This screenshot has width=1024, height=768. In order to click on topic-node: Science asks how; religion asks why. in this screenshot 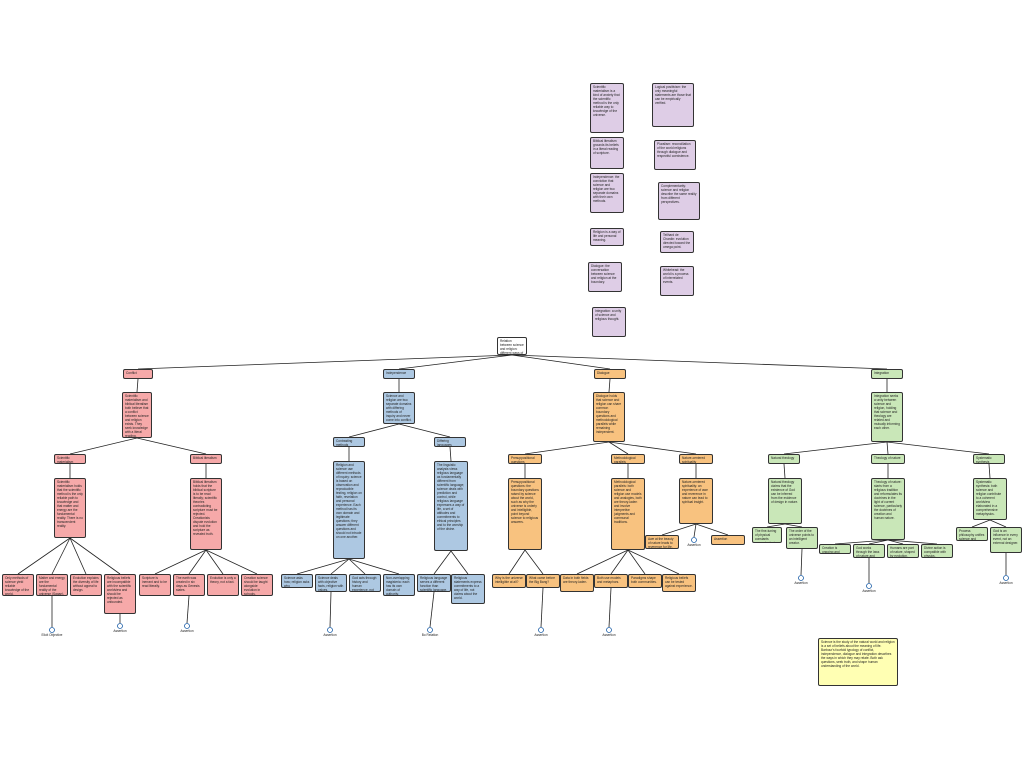, I will do `click(297, 581)`.